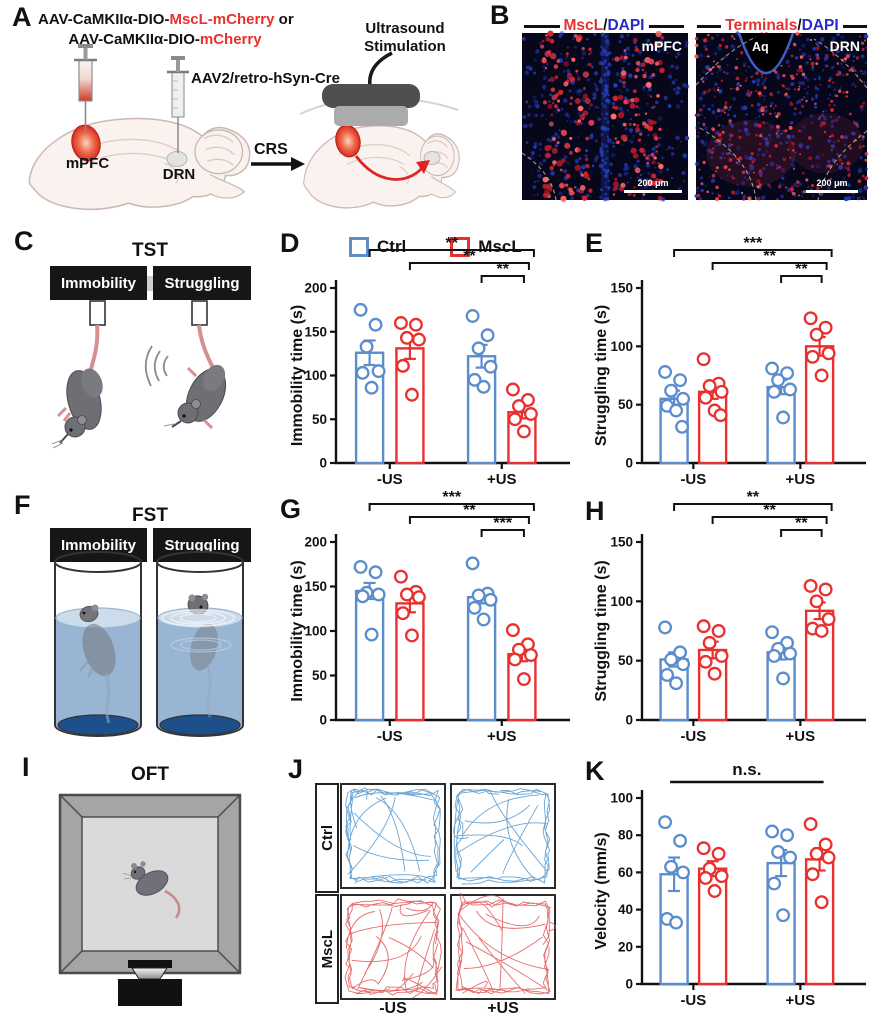 This screenshot has width=873, height=1018. Describe the element at coordinates (265, 78) in the screenshot. I see `retro-virus-label: AAV2/retro-hSyn-Cre` at that location.